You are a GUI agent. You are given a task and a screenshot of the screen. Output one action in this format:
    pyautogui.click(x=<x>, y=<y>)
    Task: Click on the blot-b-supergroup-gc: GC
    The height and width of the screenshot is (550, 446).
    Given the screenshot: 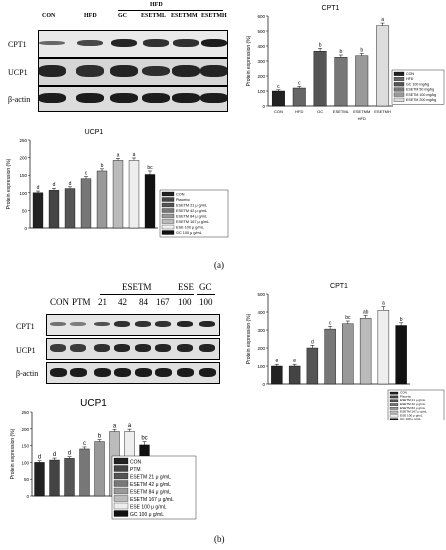 What is the action you would take?
    pyautogui.click(x=205, y=287)
    